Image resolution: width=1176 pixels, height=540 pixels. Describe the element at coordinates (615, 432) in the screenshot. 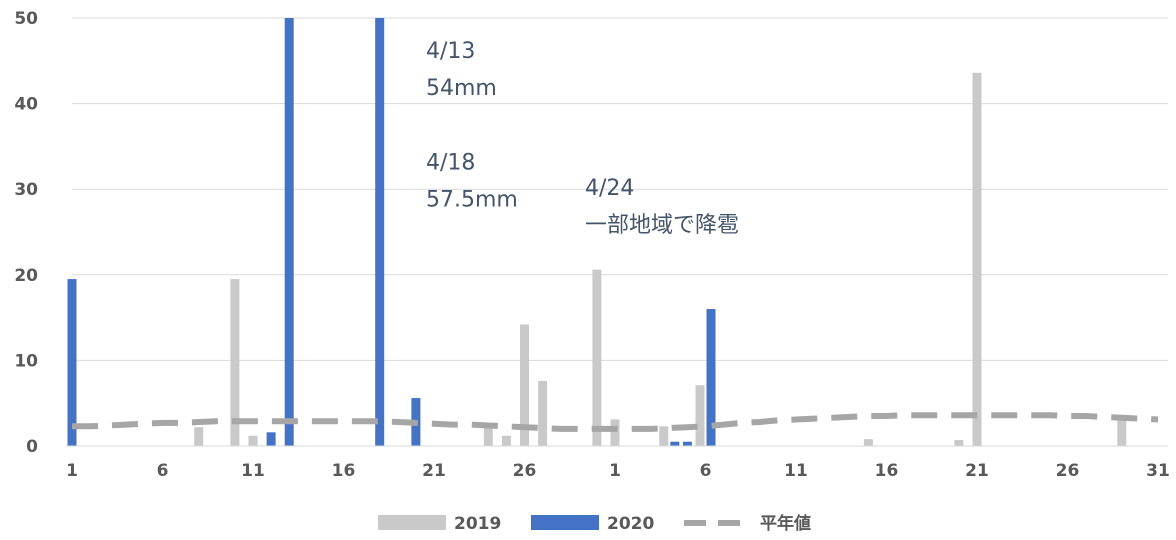

I see `bar-2019-5/1` at that location.